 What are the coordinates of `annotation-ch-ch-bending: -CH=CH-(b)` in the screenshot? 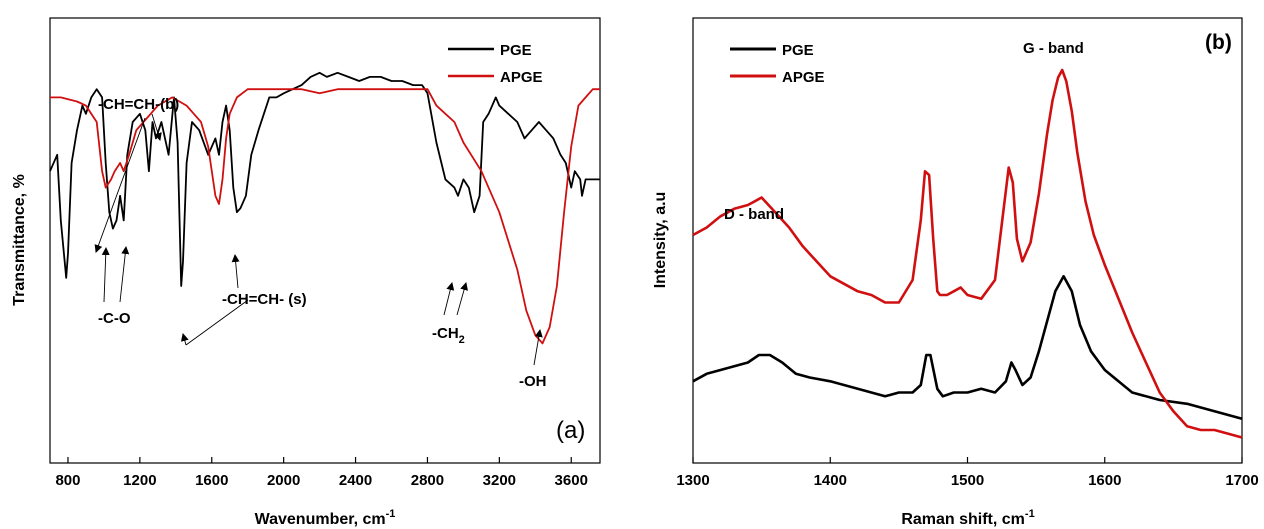 It's located at (138, 104).